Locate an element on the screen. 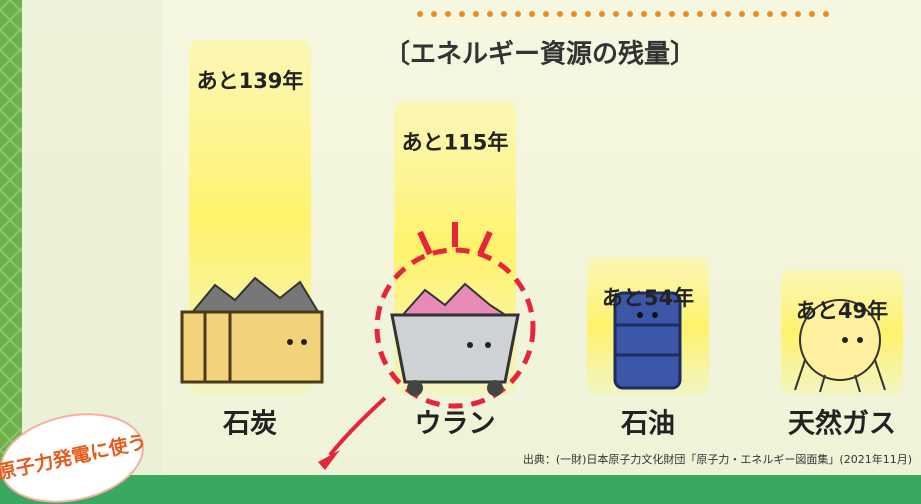  uranium-cart is located at coordinates (455, 315).